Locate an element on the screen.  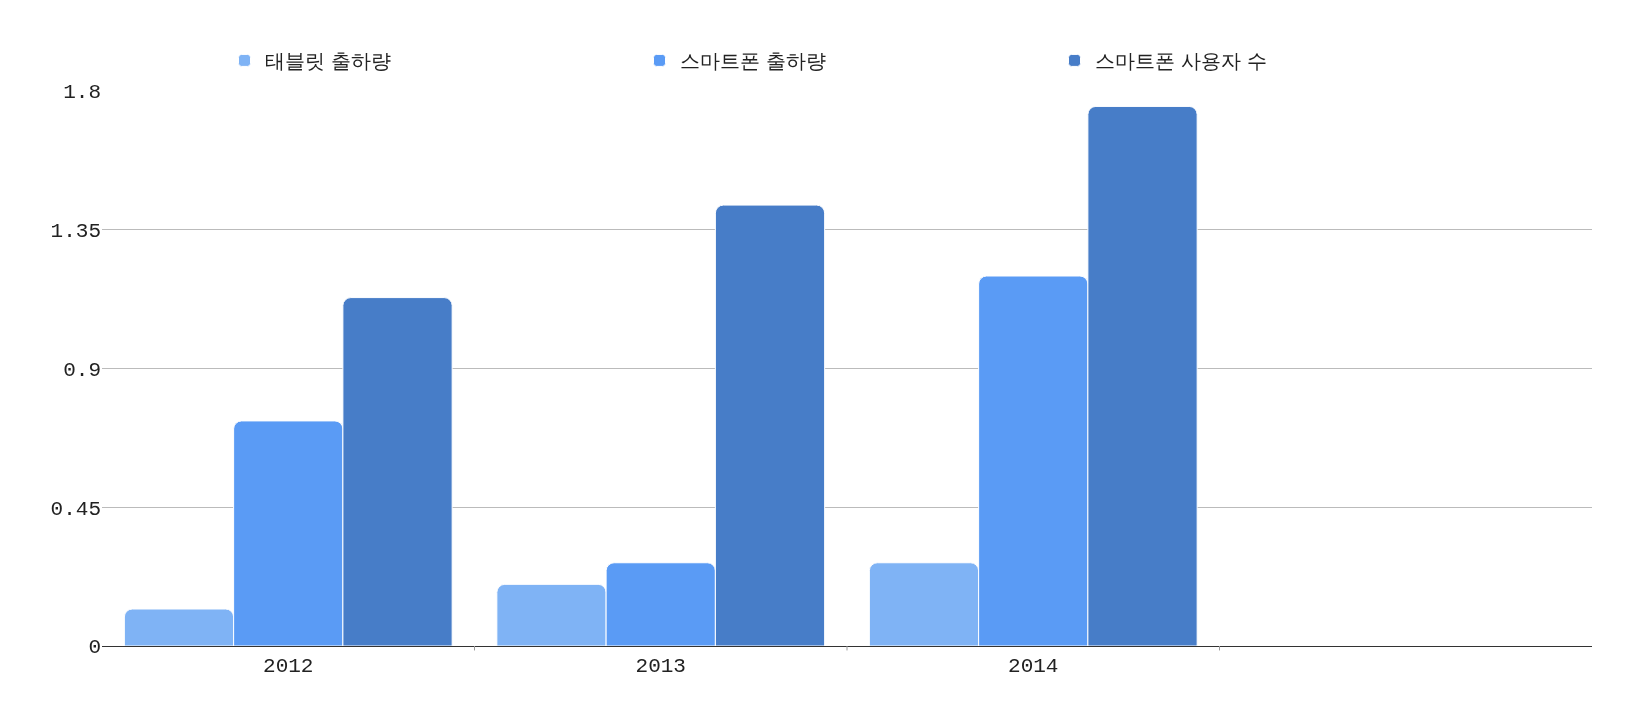
x-tick-label: 2013 is located at coordinates (660, 667).